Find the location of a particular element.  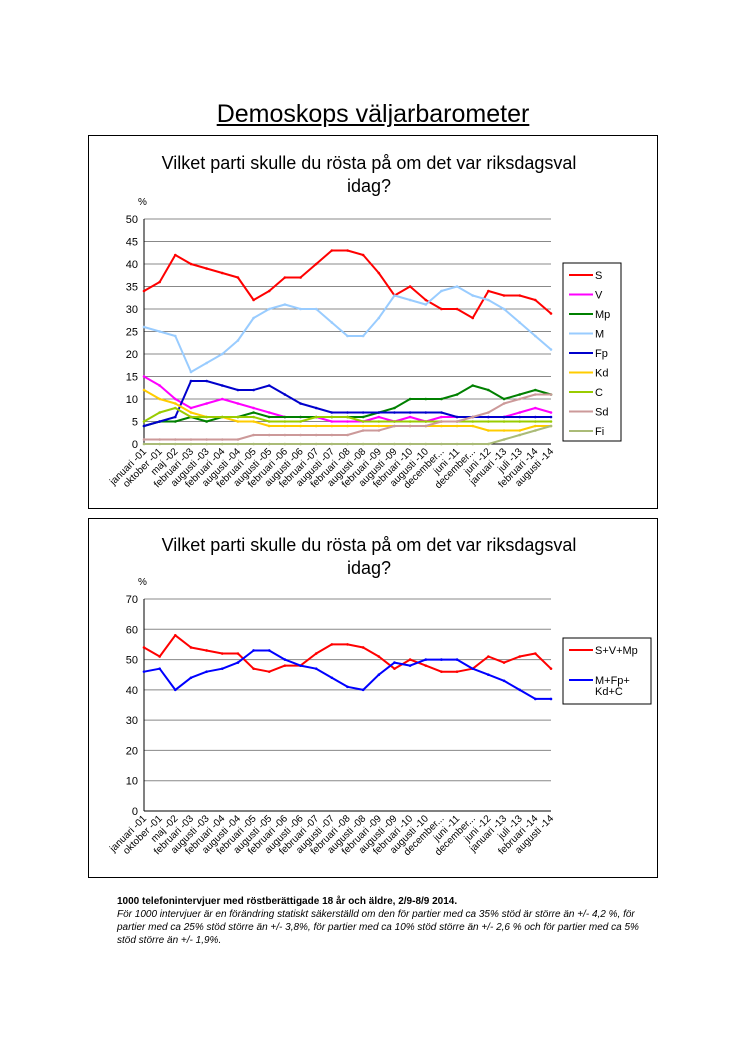

series-line-Mp is located at coordinates (347, 405).